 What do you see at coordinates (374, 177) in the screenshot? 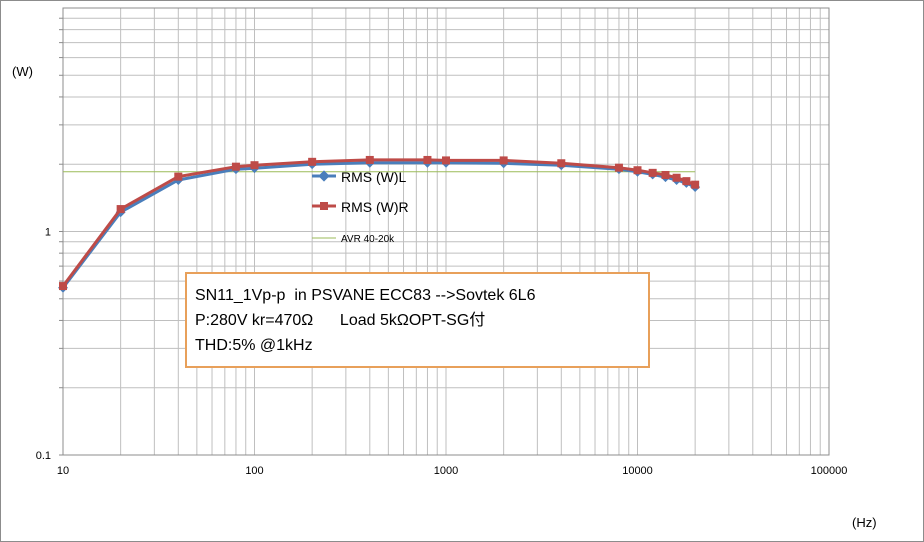
I see `legend-label-l: RMS (W)L` at bounding box center [374, 177].